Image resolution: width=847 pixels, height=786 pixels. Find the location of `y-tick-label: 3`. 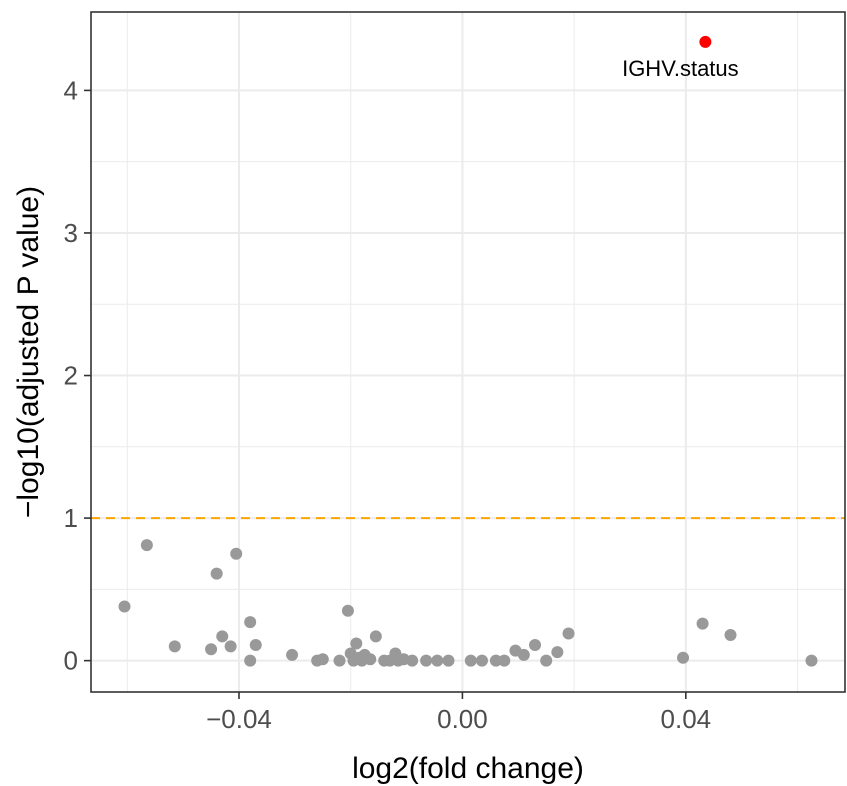

y-tick-label: 3 is located at coordinates (71, 233).